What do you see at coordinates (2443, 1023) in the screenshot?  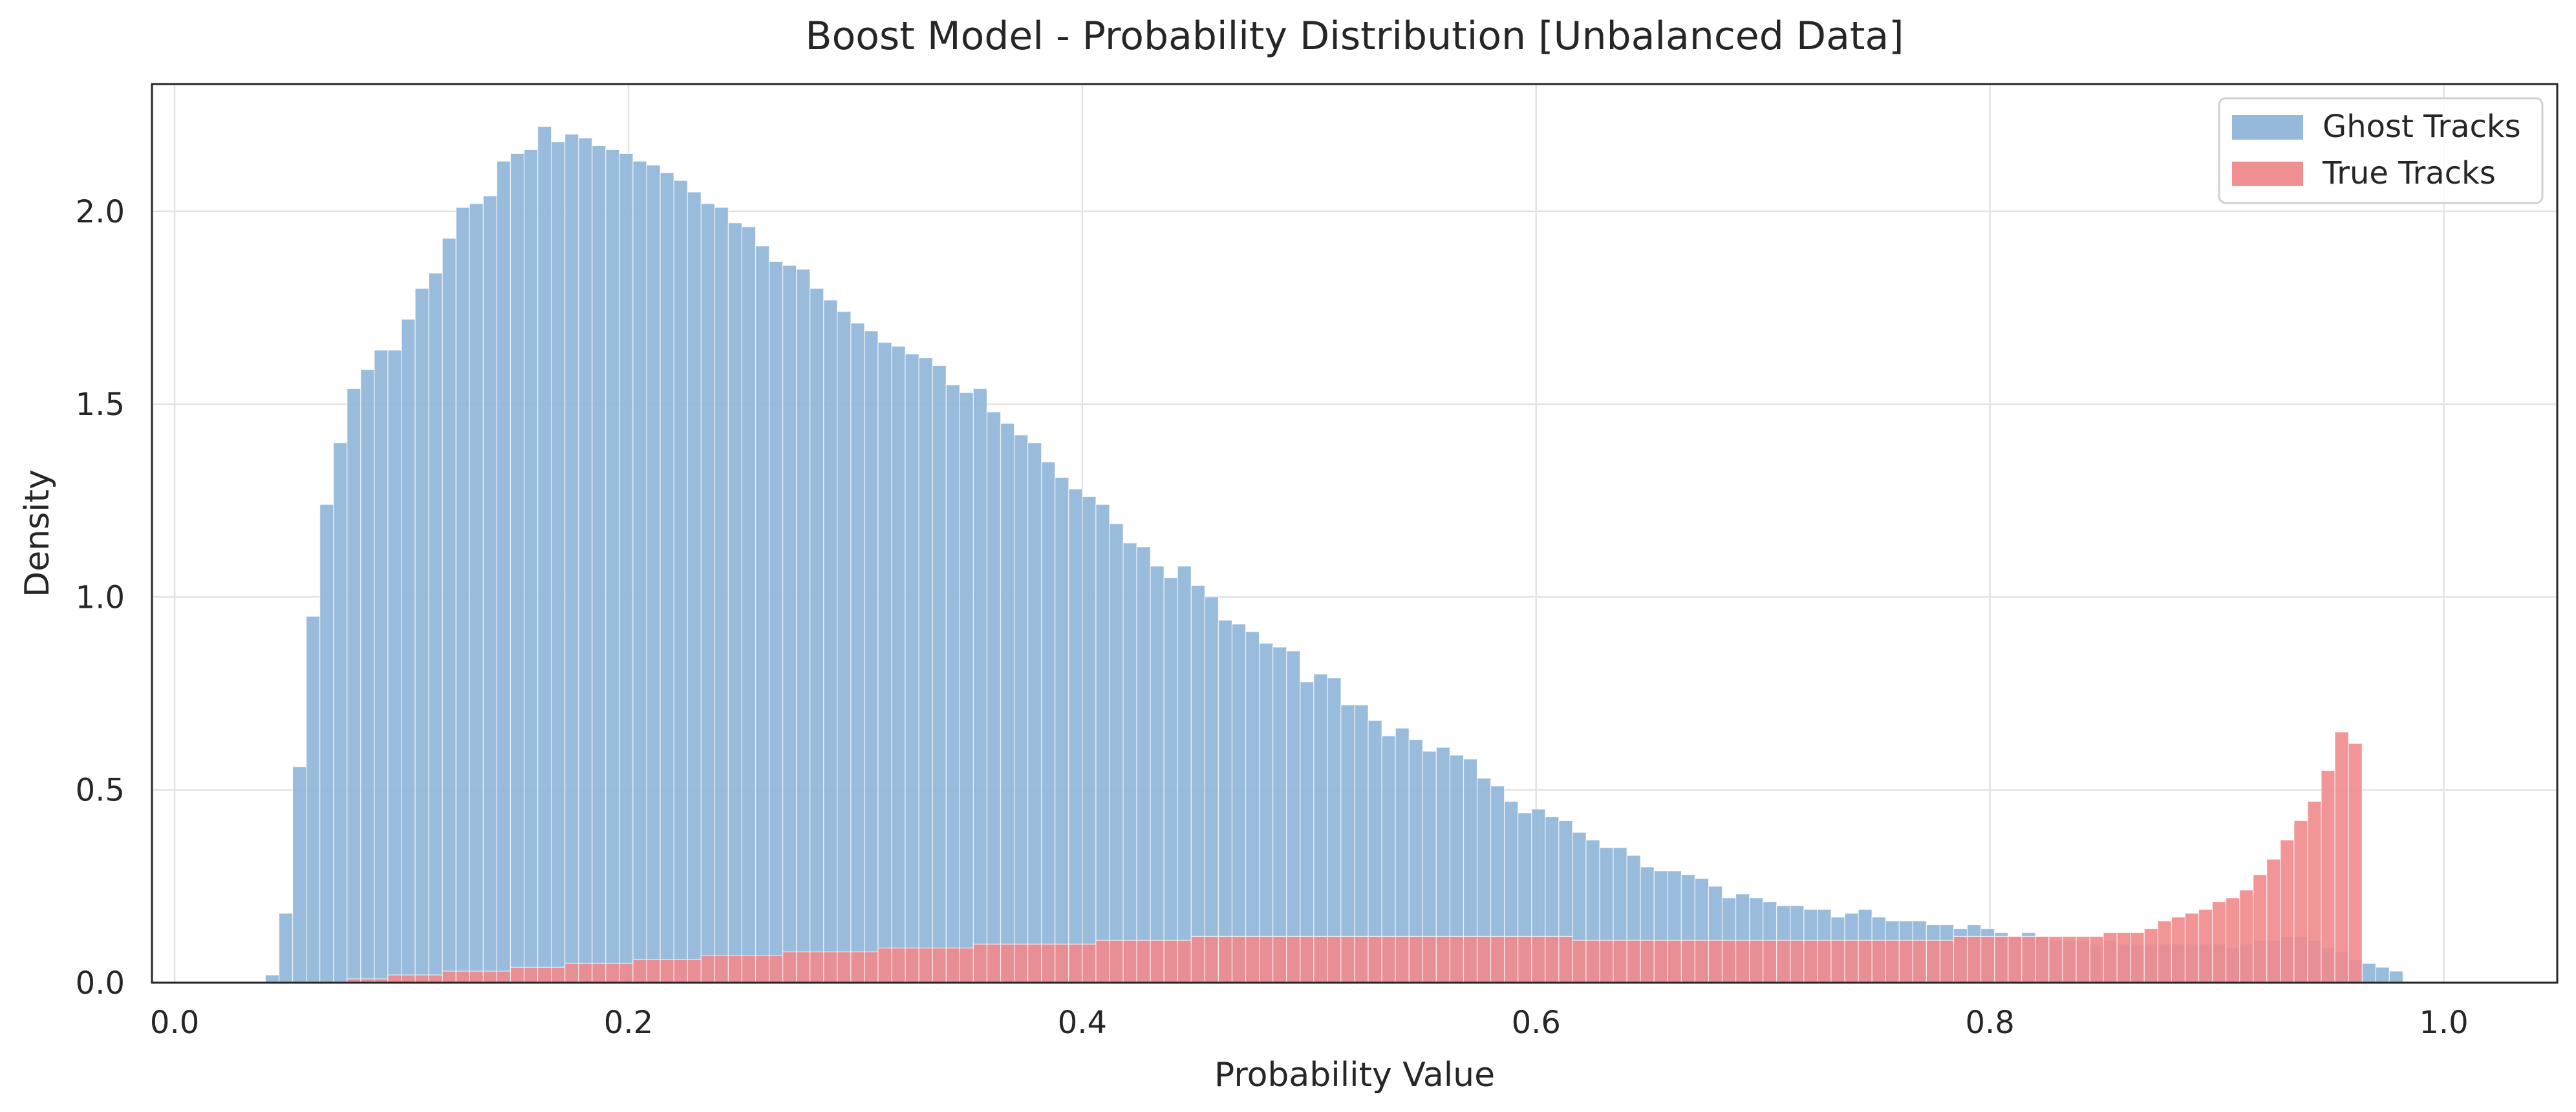 I see `x-tick-label: 1.0` at bounding box center [2443, 1023].